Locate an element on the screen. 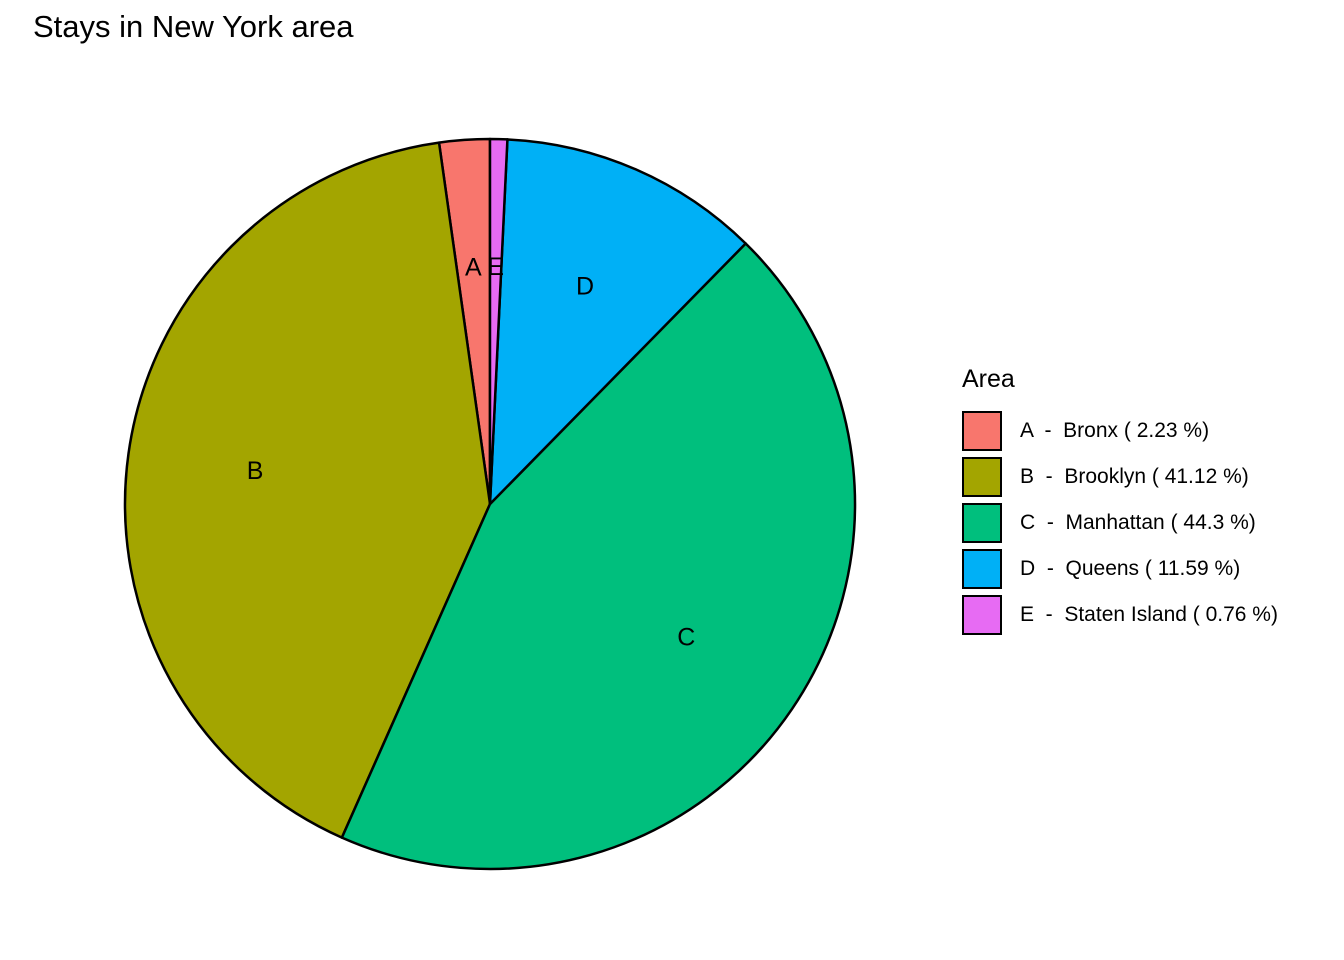 This screenshot has height=960, width=1344. legend-label: C - Manhattan ( 44.3 %) is located at coordinates (1138, 522).